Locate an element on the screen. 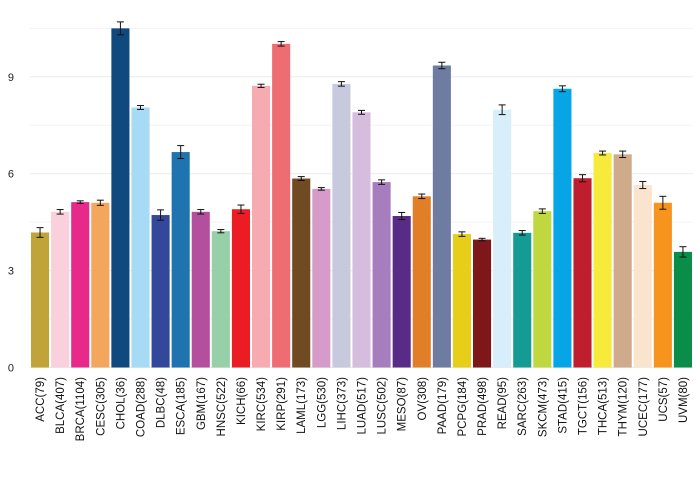 This screenshot has height=480, width=700. x-tick-label: PCPG(184) is located at coordinates (463, 407).